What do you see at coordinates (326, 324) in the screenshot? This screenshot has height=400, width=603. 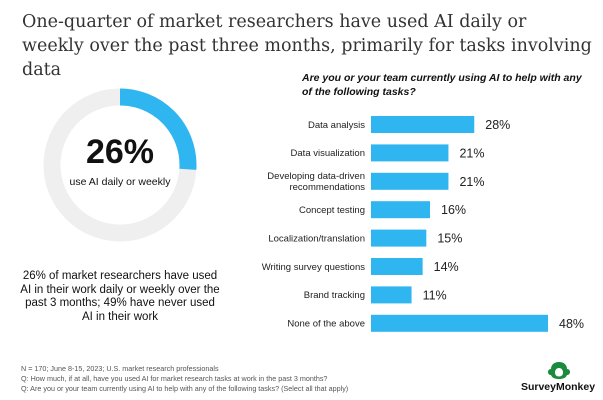 I see `category-label-7: None of the above` at bounding box center [326, 324].